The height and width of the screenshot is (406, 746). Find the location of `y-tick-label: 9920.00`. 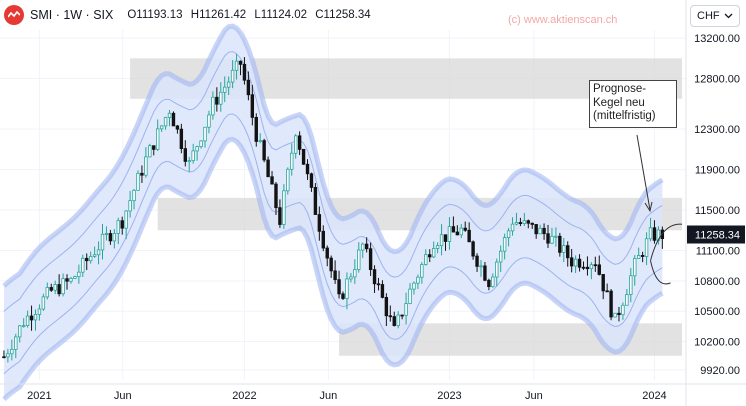

y-tick-label: 9920.00 is located at coordinates (720, 371).